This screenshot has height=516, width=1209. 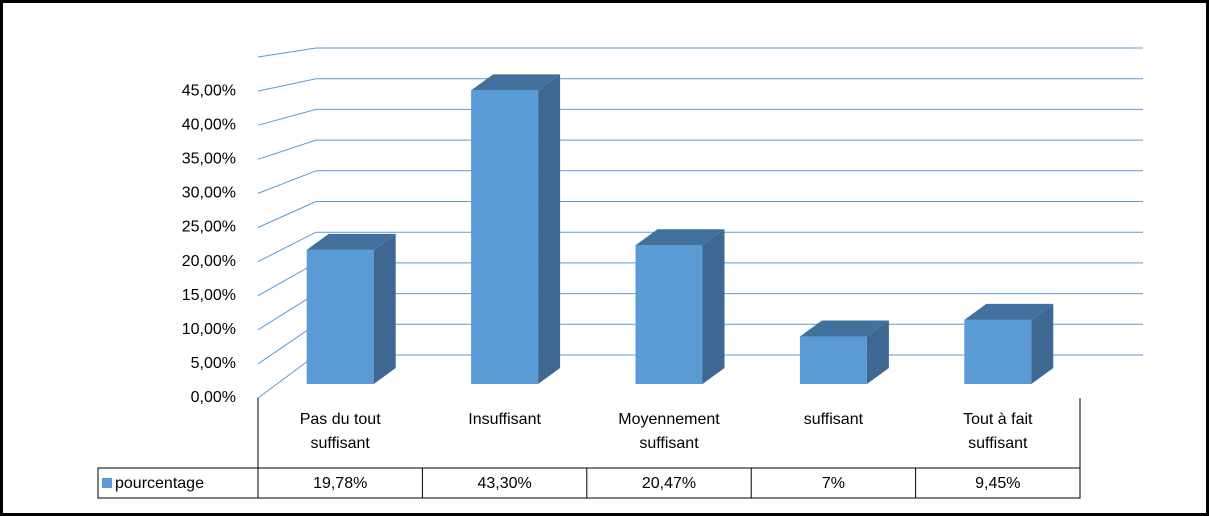 What do you see at coordinates (209, 295) in the screenshot?
I see `y-tick-label: 15,00%` at bounding box center [209, 295].